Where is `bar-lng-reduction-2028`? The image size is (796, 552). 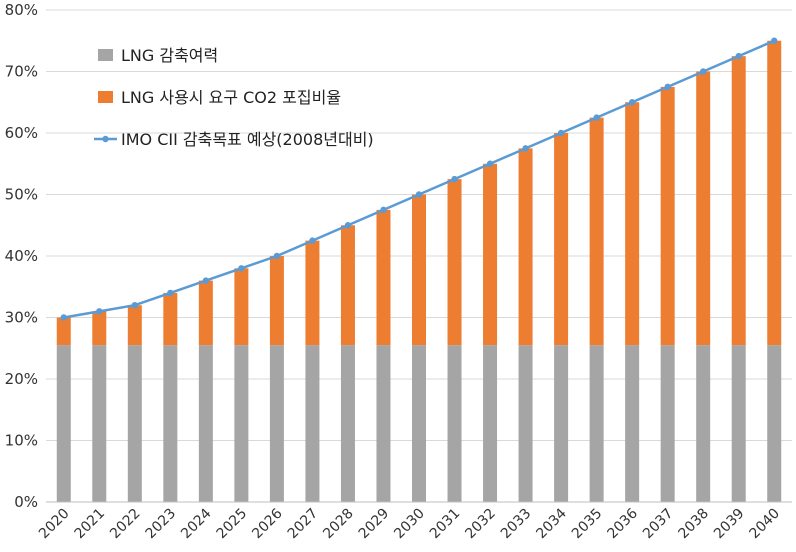
bar-lng-reduction-2028 is located at coordinates (347, 423).